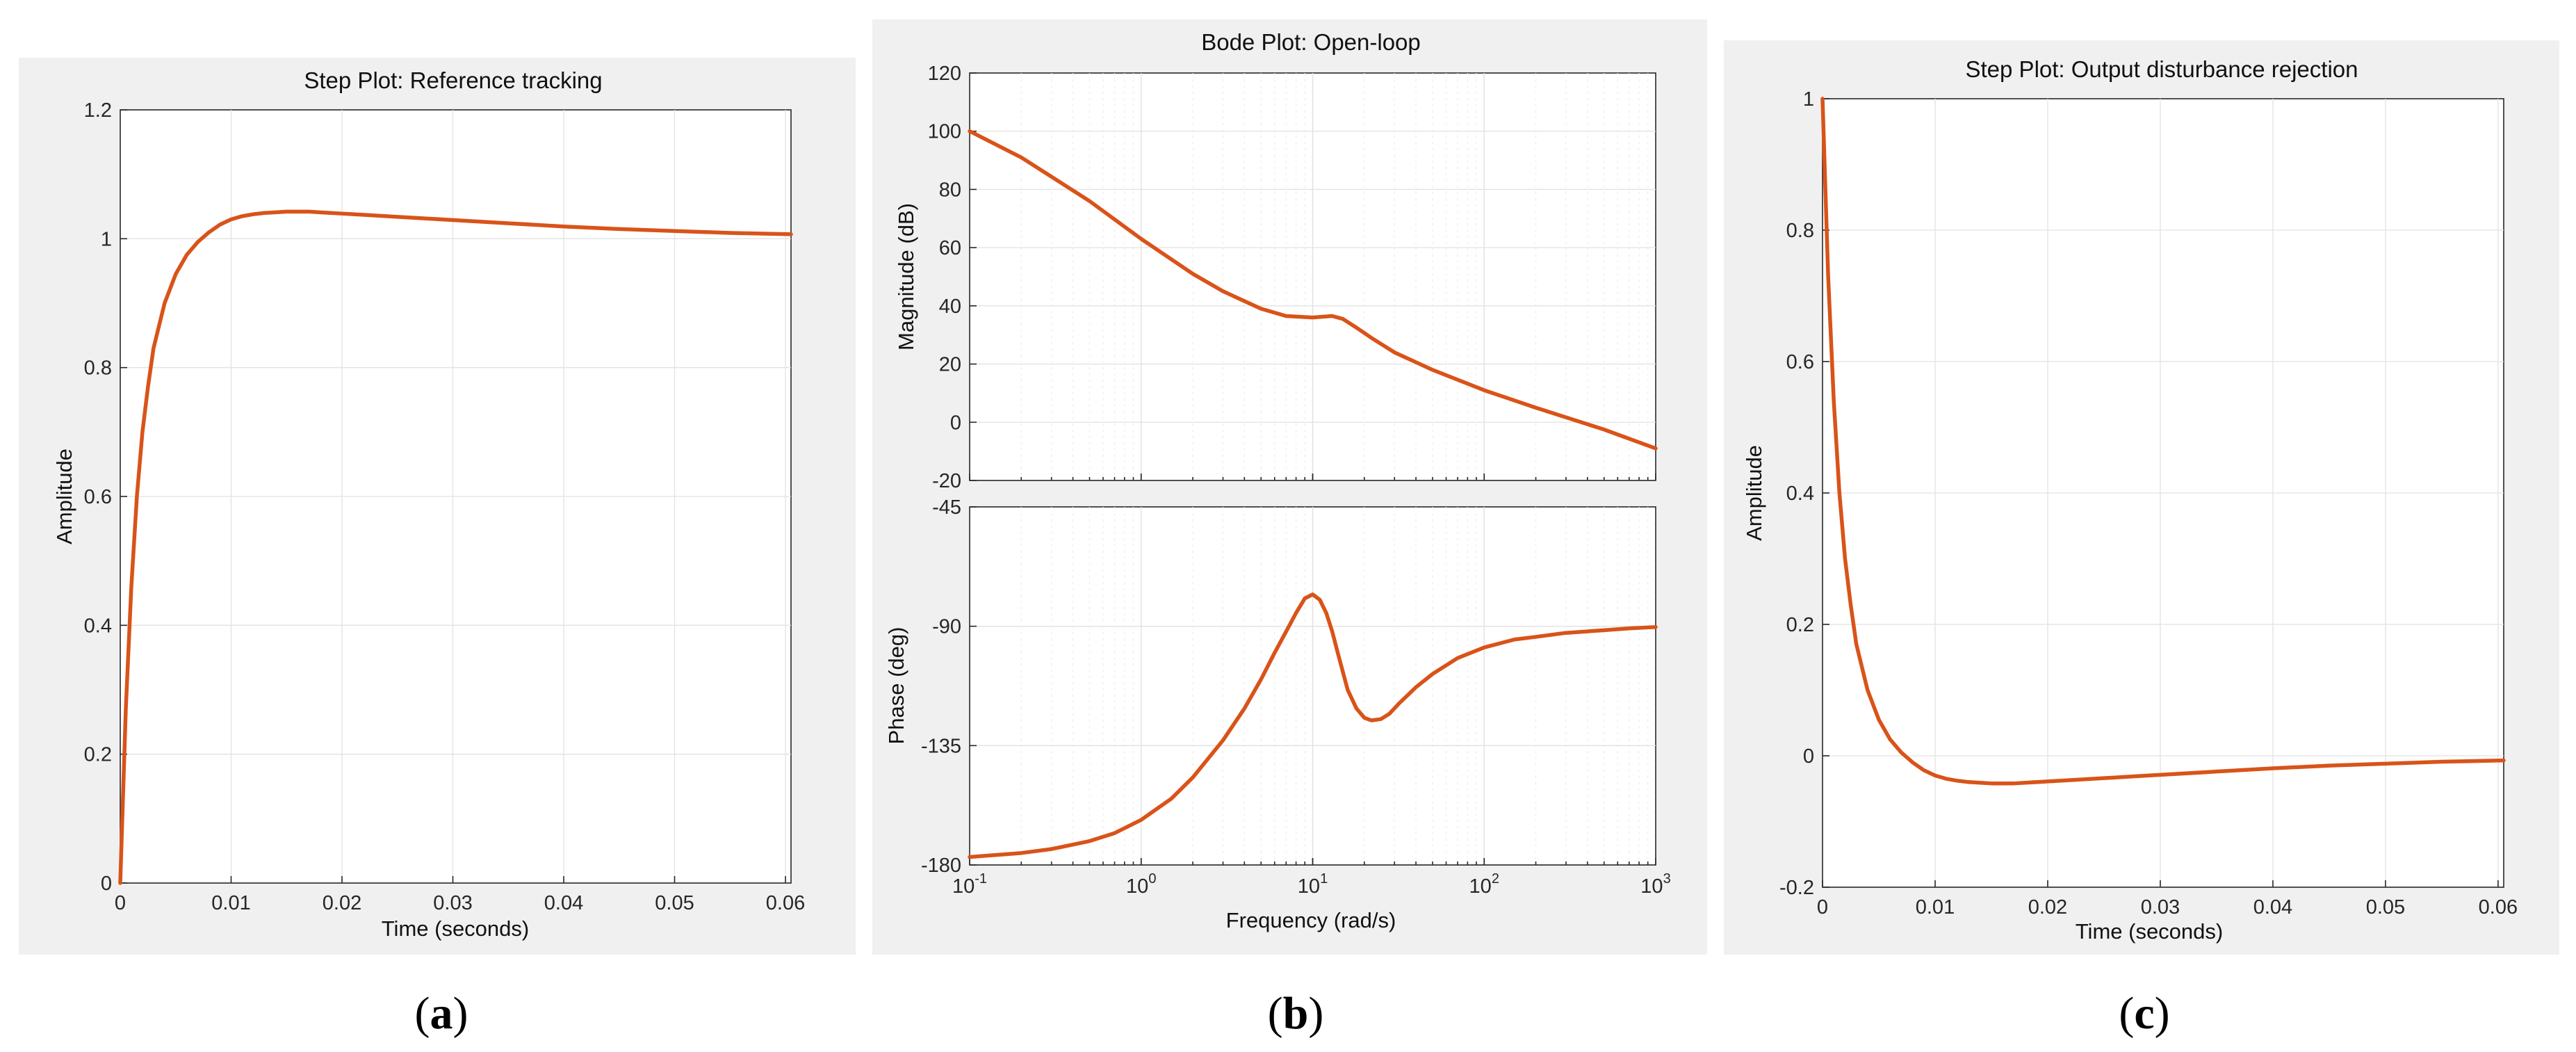 This screenshot has height=1052, width=2576. I want to click on panel-a-xtick-label: 0.03, so click(452, 903).